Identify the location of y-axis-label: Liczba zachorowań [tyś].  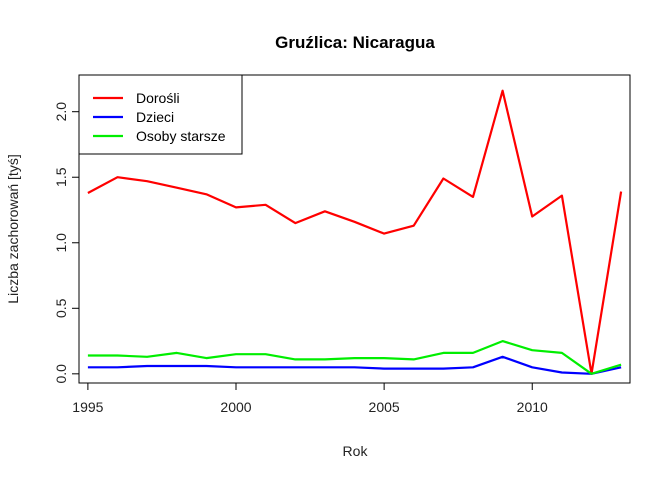
(13, 228).